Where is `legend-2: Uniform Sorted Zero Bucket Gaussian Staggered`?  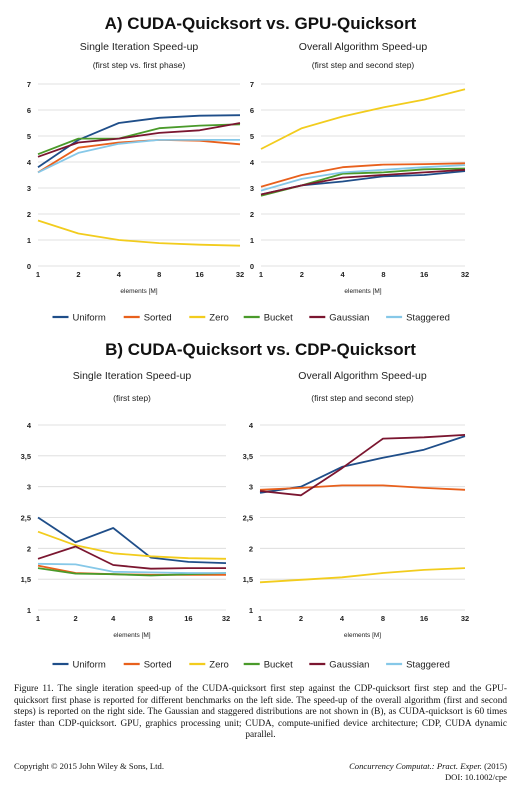 legend-2: Uniform Sorted Zero Bucket Gaussian Staggered is located at coordinates (251, 665).